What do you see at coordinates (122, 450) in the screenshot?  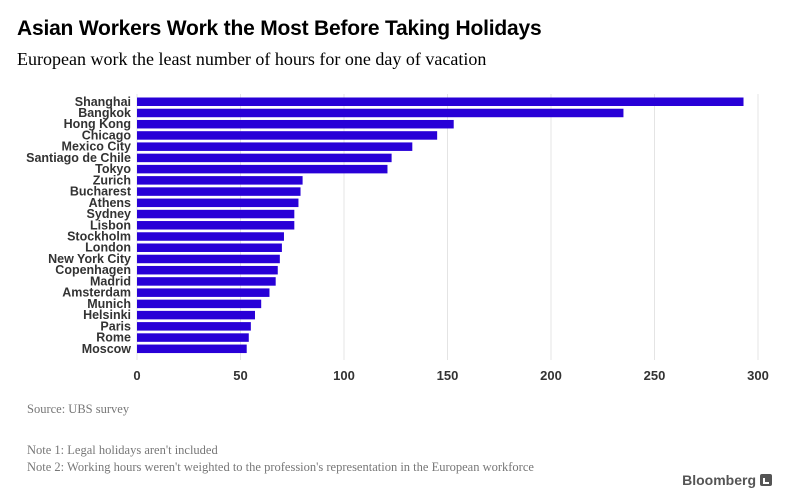 I see `note-1: Note 1: Legal holidays aren't included` at bounding box center [122, 450].